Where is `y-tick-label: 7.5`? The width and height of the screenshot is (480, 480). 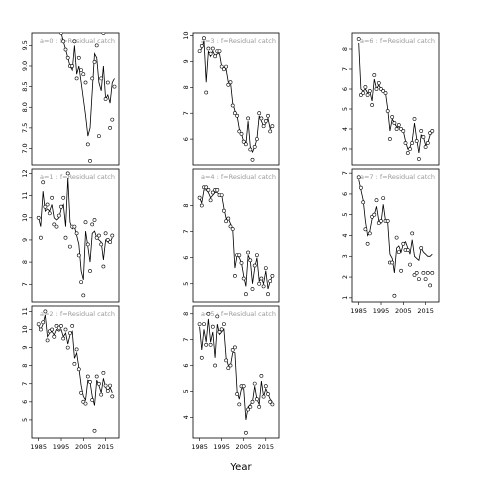 y-tick-label: 7.5 is located at coordinates (25, 128).